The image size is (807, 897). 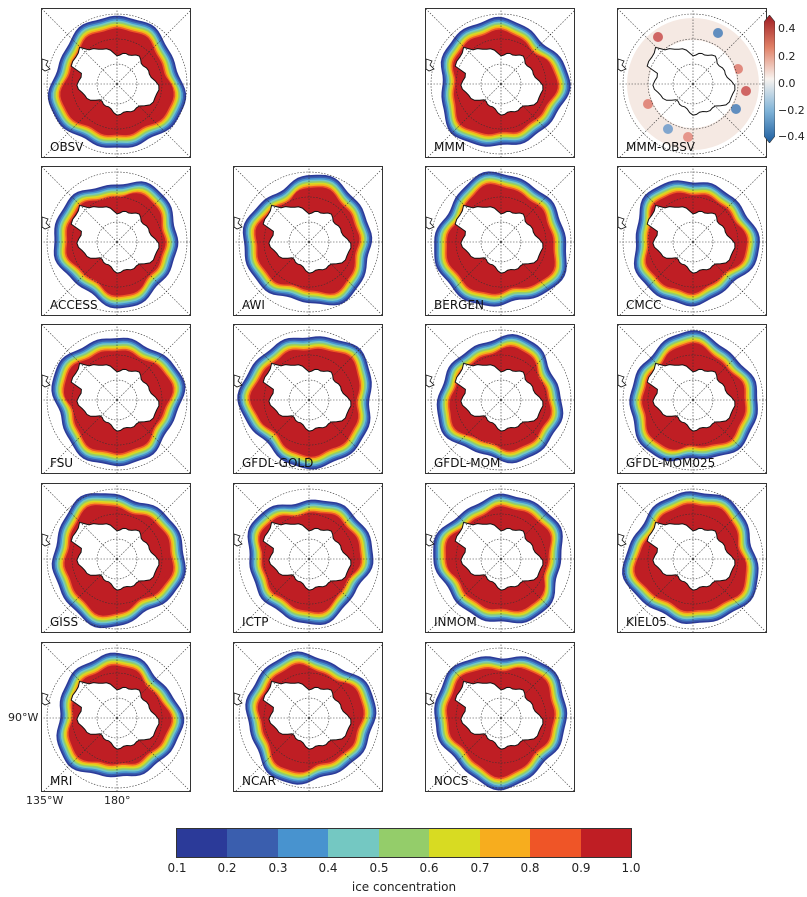 I want to click on map-panel-gfdl-mom: GFDL-MOM, so click(x=500, y=399).